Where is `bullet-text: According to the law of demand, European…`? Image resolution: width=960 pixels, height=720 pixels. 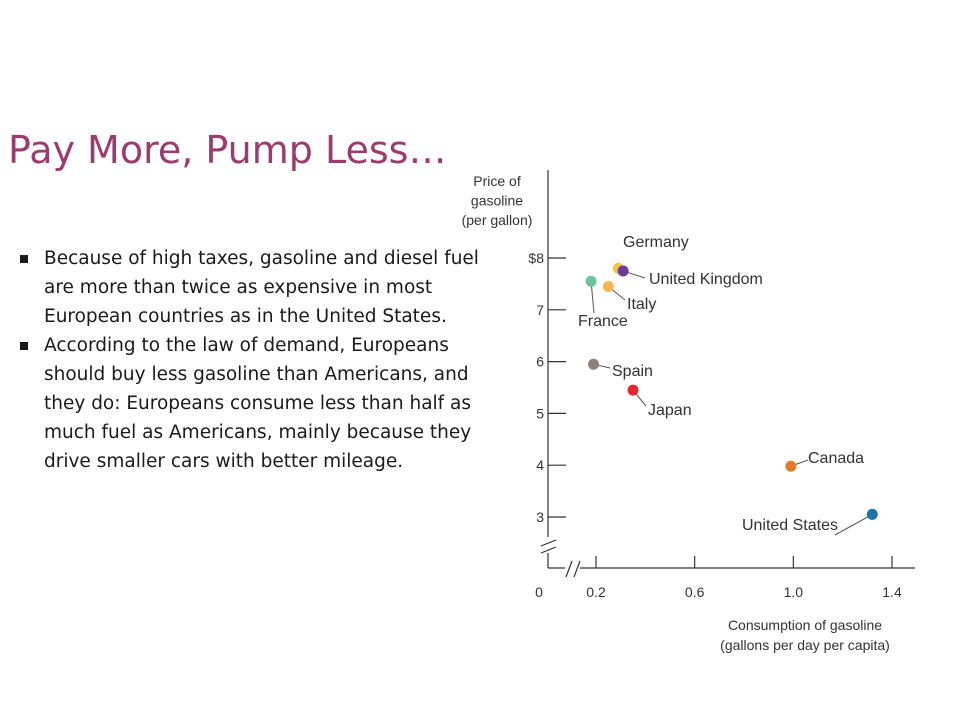
bullet-text: According to the law of demand, European… is located at coordinates (258, 403).